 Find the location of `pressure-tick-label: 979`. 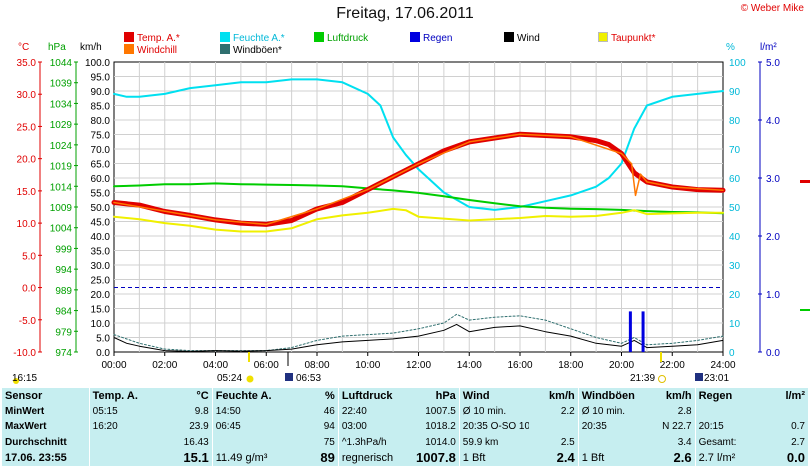

pressure-tick-label: 979 is located at coordinates (63, 332).